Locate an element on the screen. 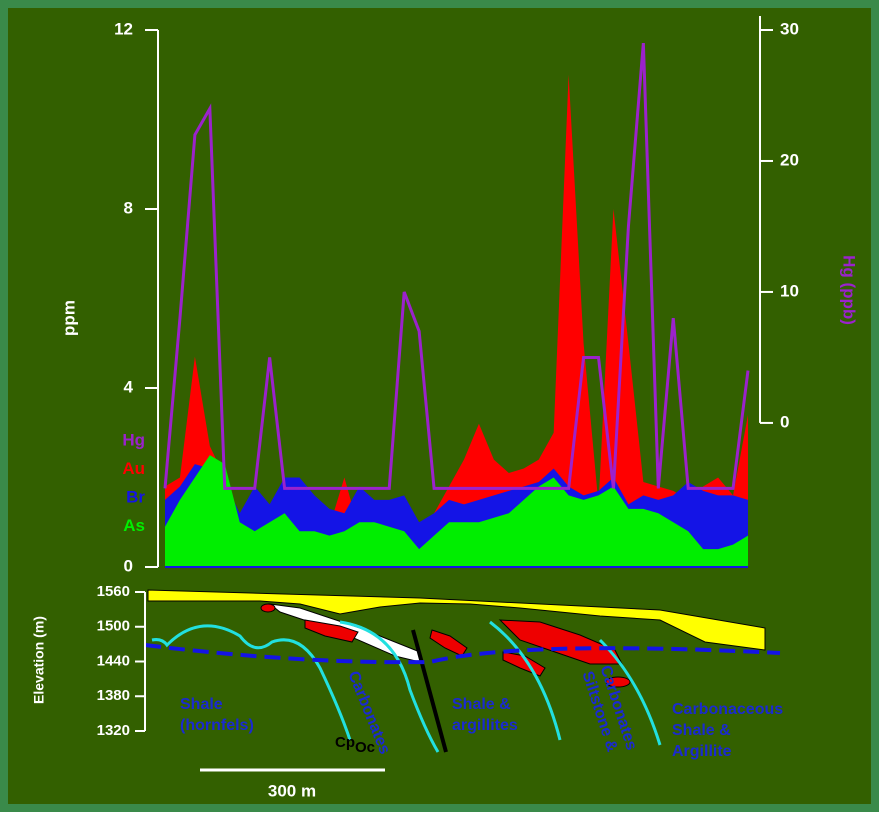 This screenshot has height=817, width=879. cover-layer is located at coordinates (456, 620).